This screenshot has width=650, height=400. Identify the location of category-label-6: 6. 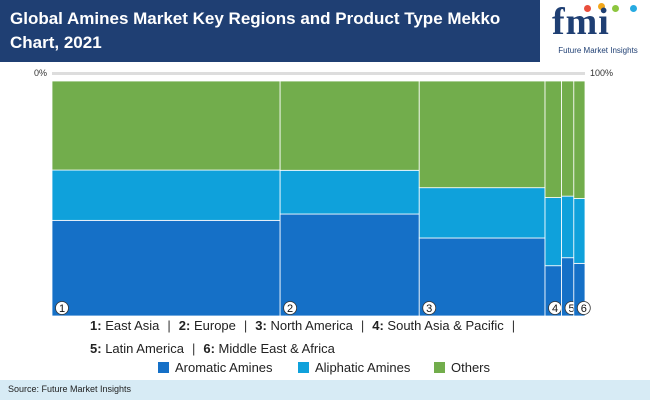
(584, 309).